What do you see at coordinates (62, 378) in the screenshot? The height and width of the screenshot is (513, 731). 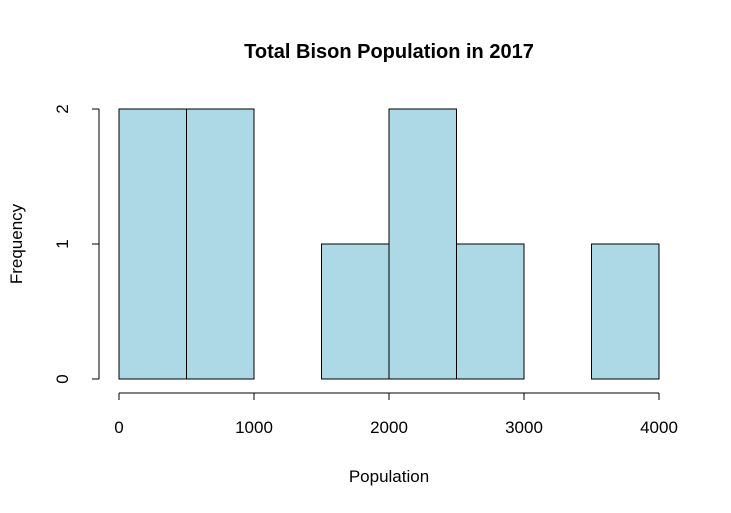 I see `y-tick-label: 0` at bounding box center [62, 378].